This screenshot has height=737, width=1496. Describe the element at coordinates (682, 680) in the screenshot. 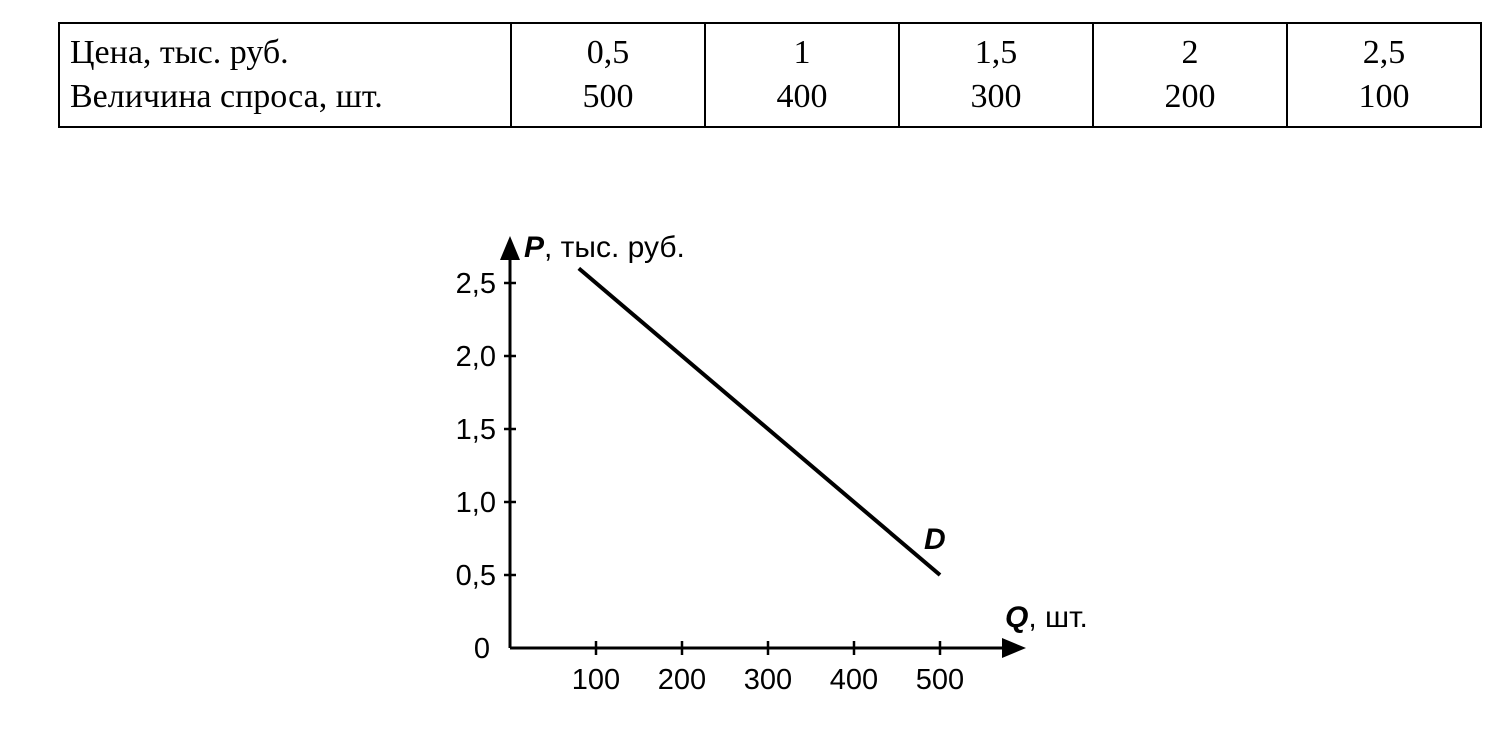

I see `x-tick-label: 200` at that location.